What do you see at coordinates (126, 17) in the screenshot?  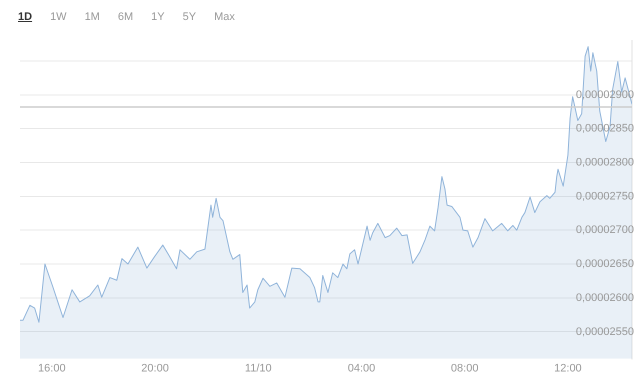 I see `text: 6M` at bounding box center [126, 17].